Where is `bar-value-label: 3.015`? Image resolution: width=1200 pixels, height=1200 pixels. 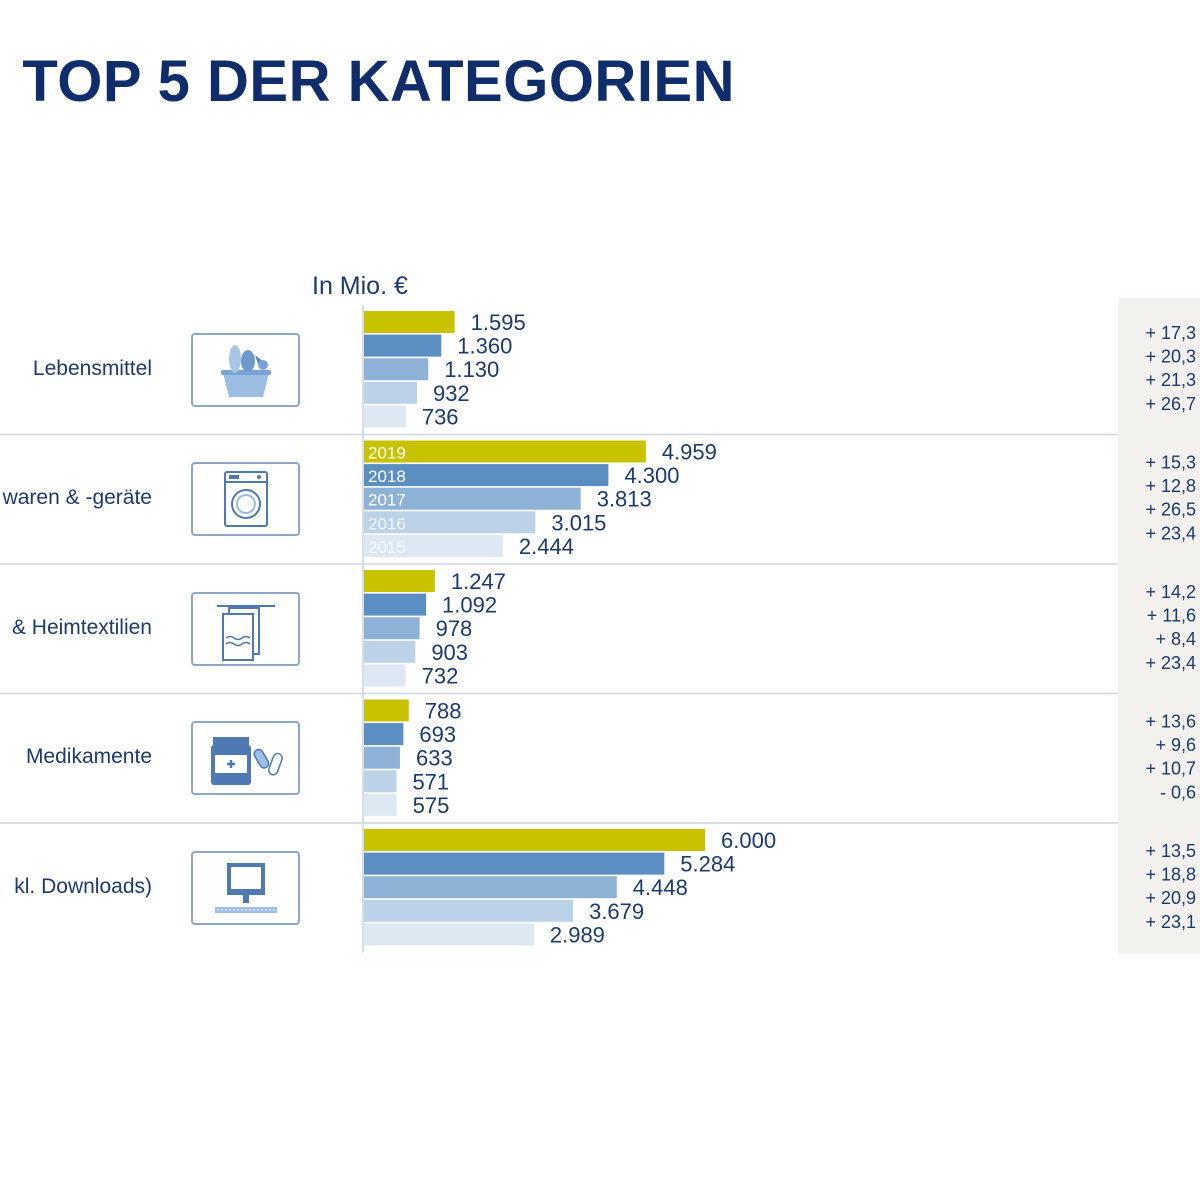 bar-value-label: 3.015 is located at coordinates (578, 522).